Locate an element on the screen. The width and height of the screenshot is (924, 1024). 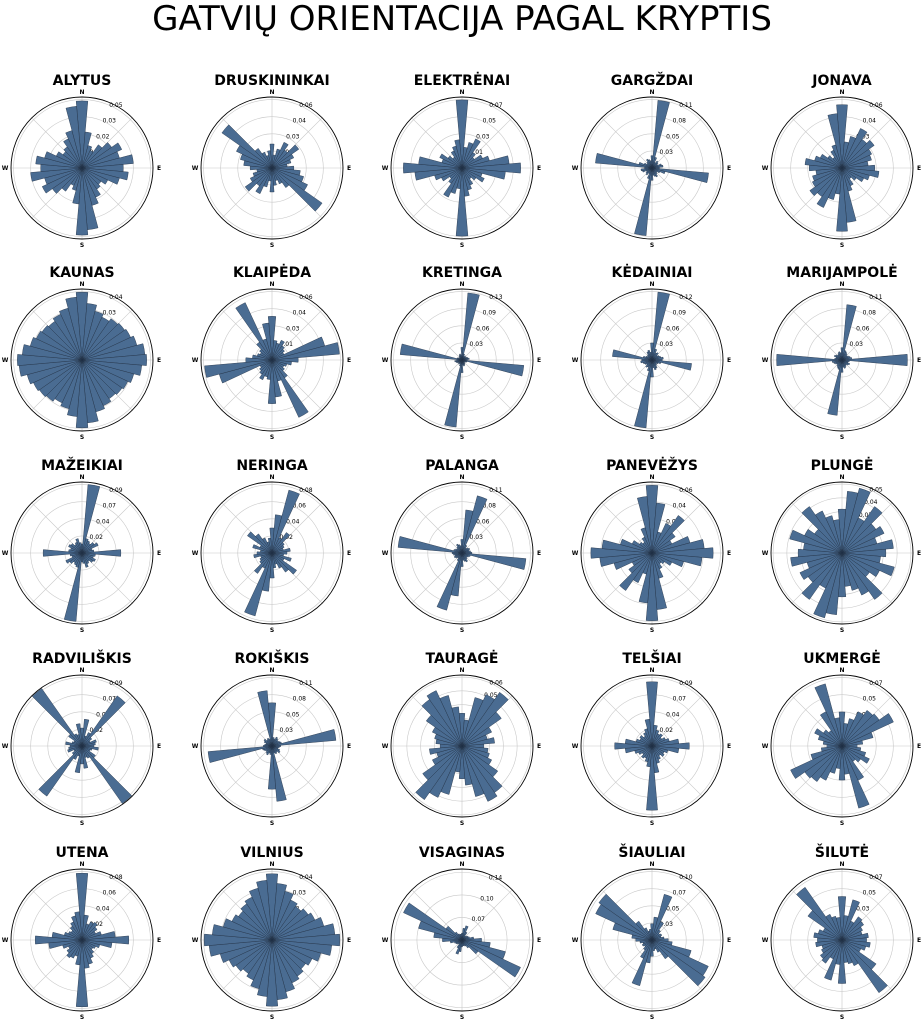
radial-tick-label: 0.05 is located at coordinates (490, 121).